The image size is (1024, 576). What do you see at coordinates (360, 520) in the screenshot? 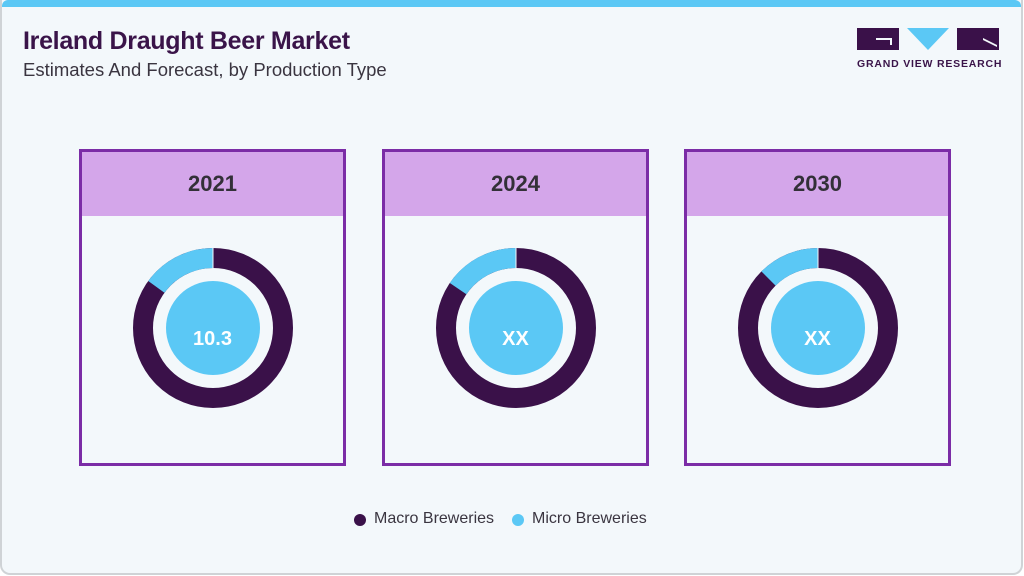
I see `macro-dot-icon` at bounding box center [360, 520].